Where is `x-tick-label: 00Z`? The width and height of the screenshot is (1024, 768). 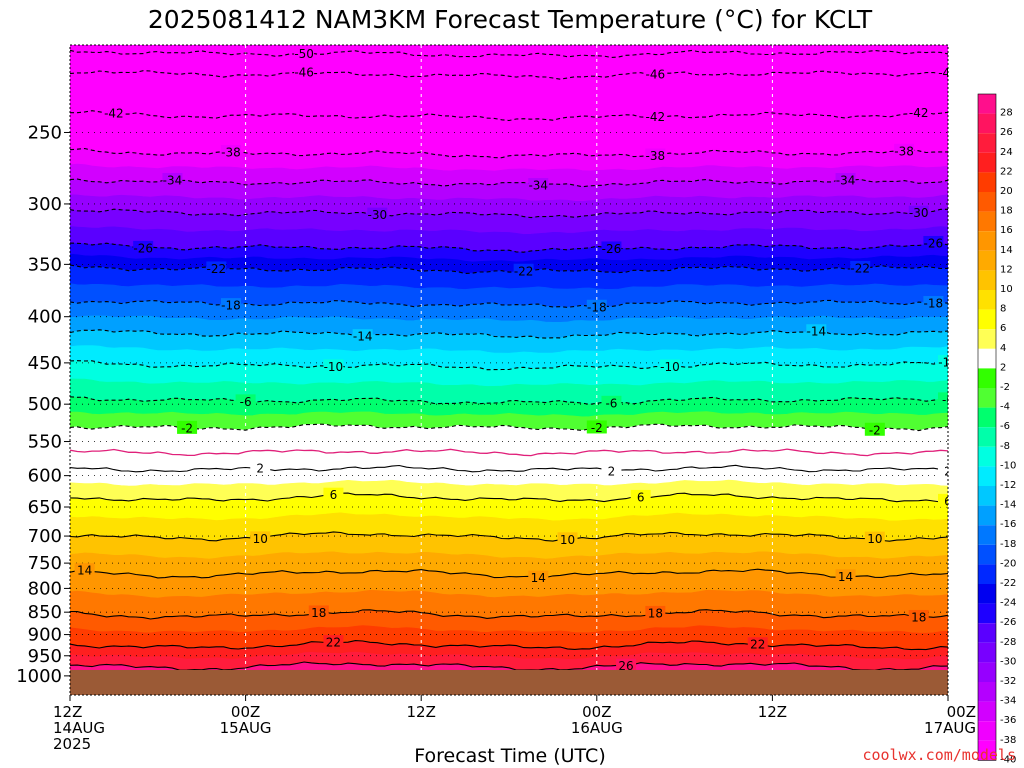
x-tick-label: 00Z is located at coordinates (961, 712).